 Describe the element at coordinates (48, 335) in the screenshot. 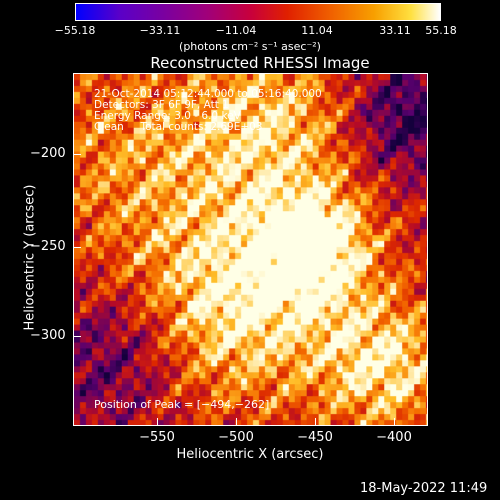

I see `y-tick-label: −300` at that location.